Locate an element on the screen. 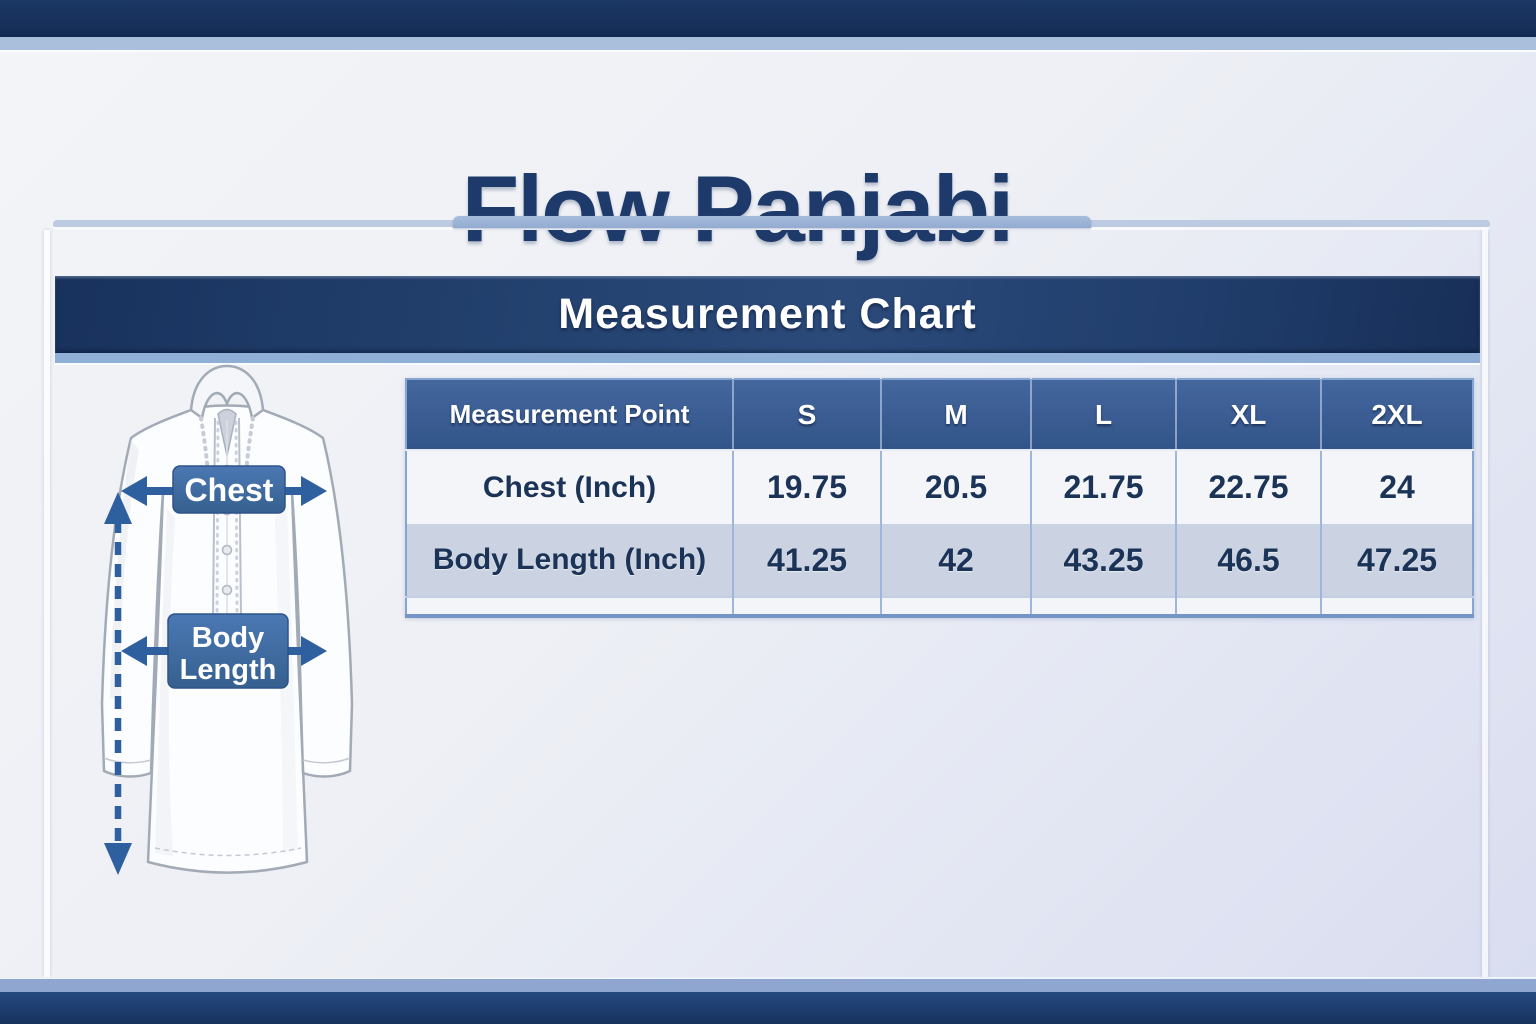 This screenshot has height=1024, width=1536. chest-value-l: 21.75 is located at coordinates (1104, 487).